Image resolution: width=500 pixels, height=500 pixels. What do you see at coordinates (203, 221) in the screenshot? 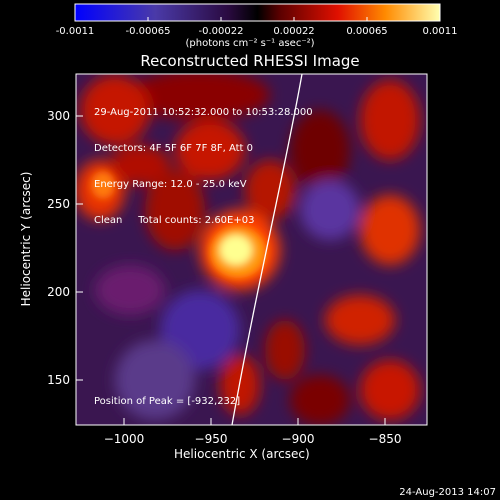
I see `method-text: Clean Total counts: 2.60E+03` at bounding box center [203, 221].